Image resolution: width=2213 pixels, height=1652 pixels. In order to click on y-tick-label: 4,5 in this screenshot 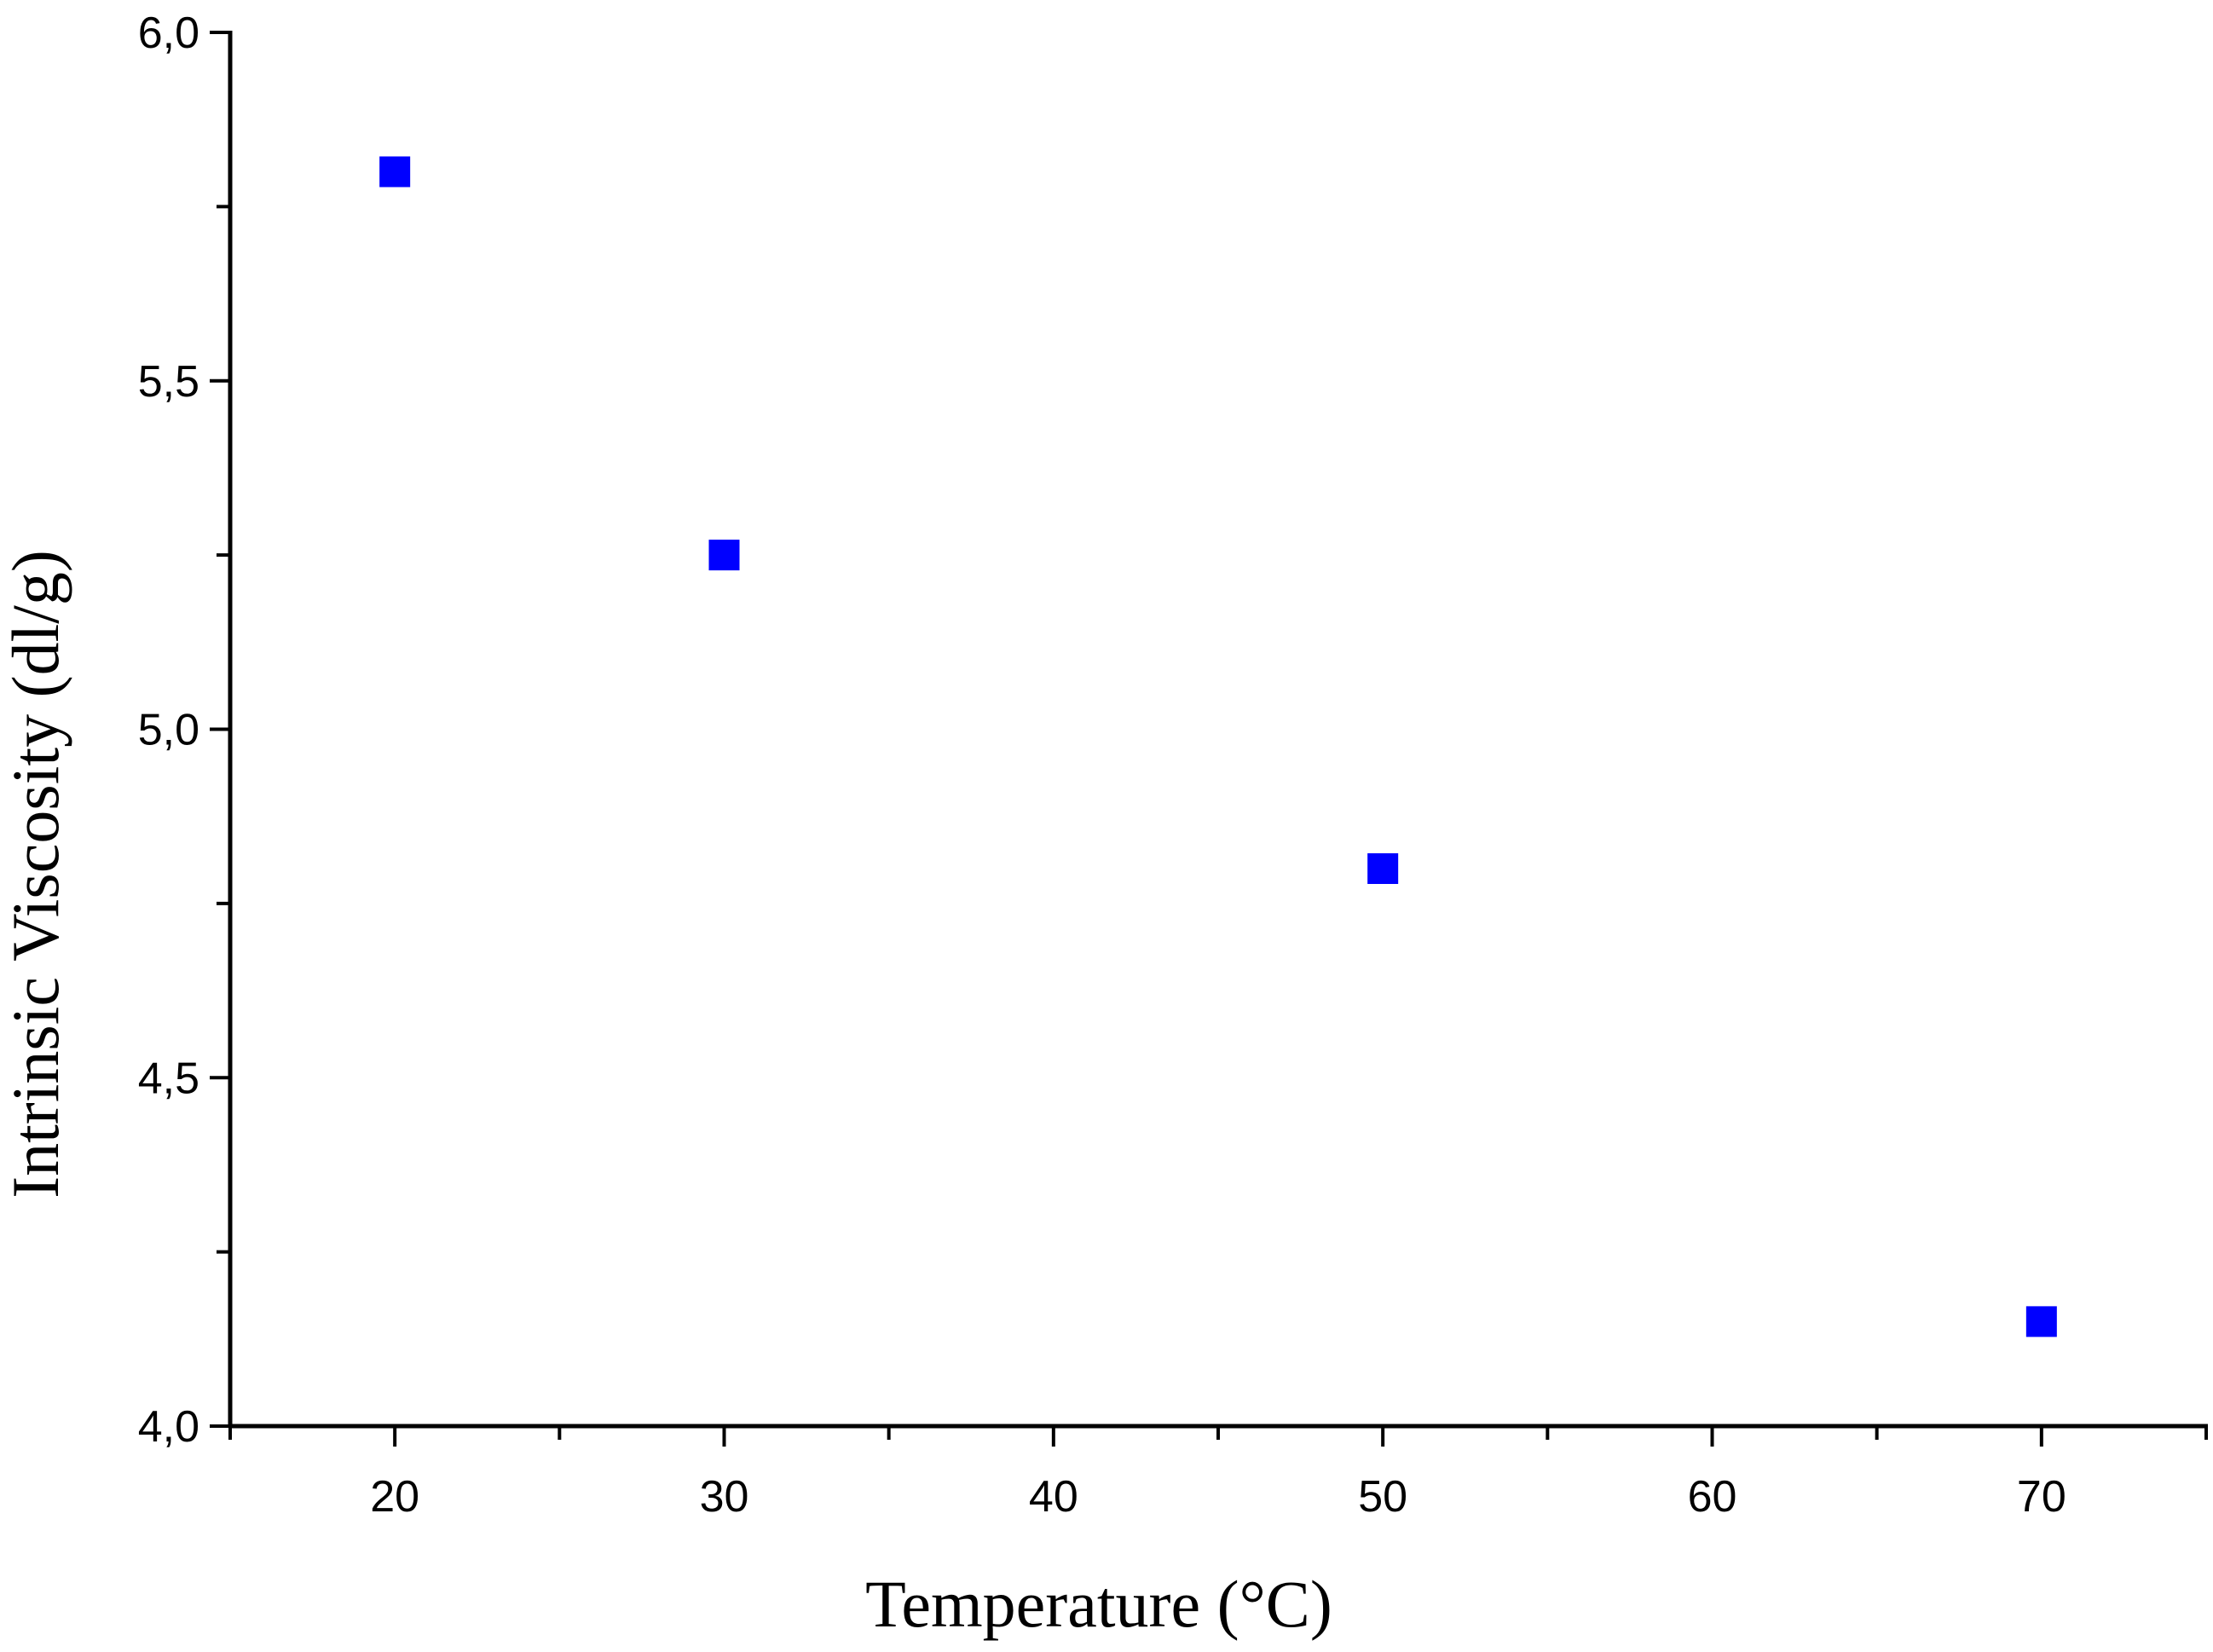, I will do `click(168, 1078)`.